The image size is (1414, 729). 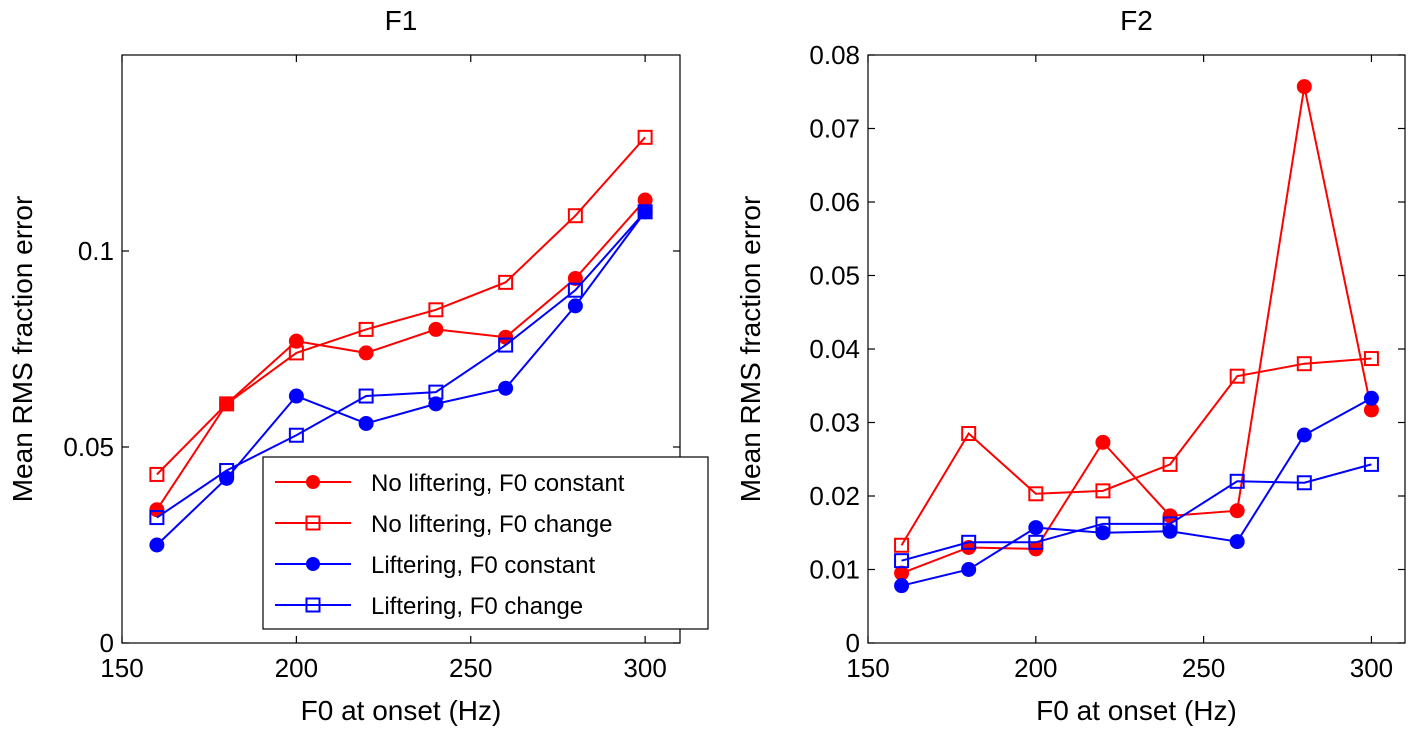 I want to click on legend-label: Liftering, F0 constant, so click(x=483, y=565).